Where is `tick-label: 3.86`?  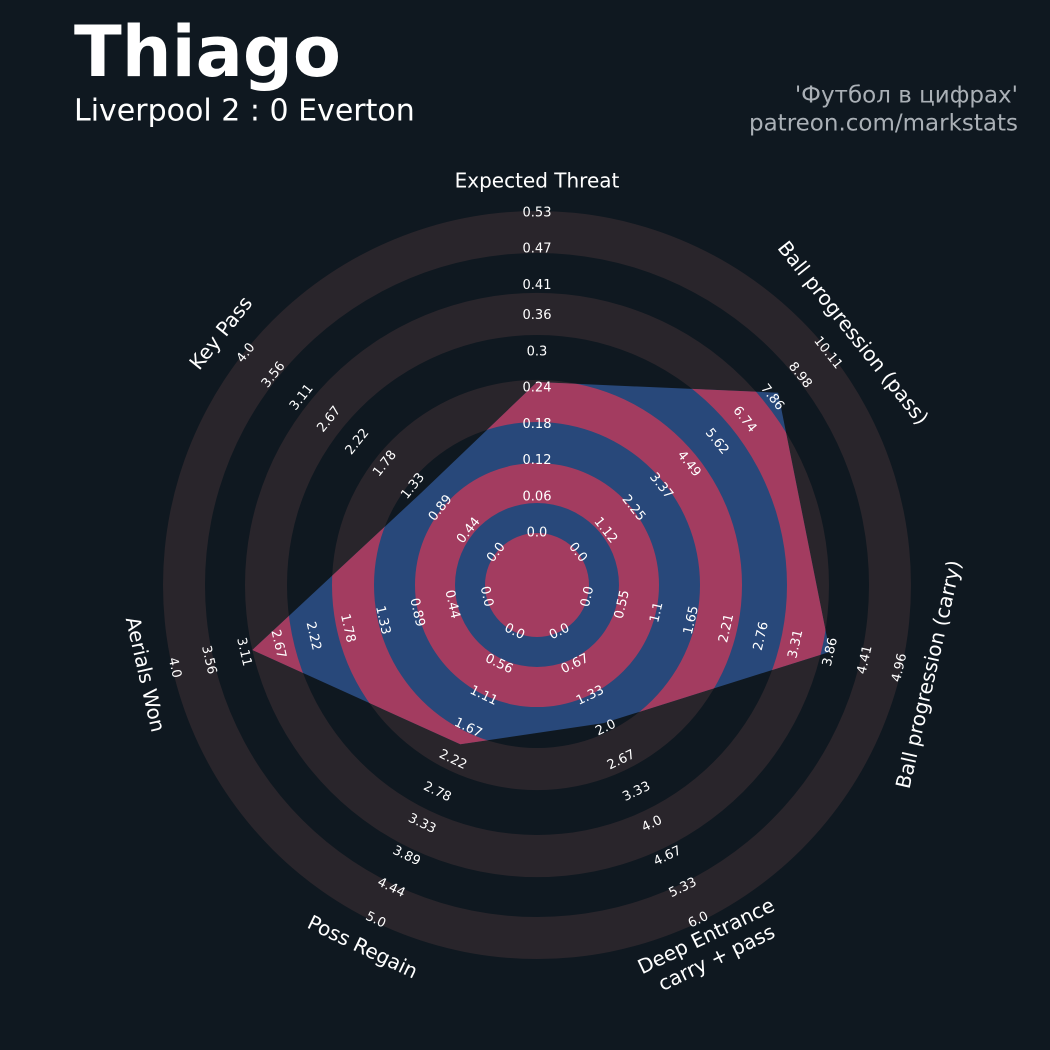
tick-label: 3.86 is located at coordinates (830, 652).